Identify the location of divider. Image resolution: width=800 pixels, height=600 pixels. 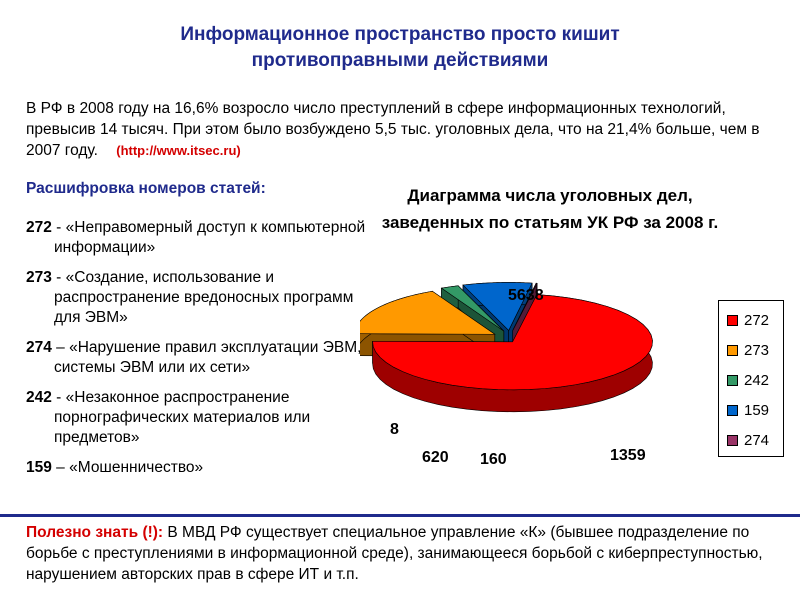
(400, 515).